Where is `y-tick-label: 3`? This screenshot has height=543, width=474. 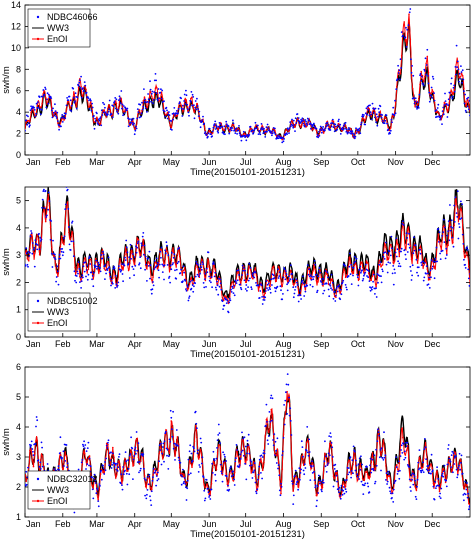 y-tick-label: 3 is located at coordinates (18, 255).